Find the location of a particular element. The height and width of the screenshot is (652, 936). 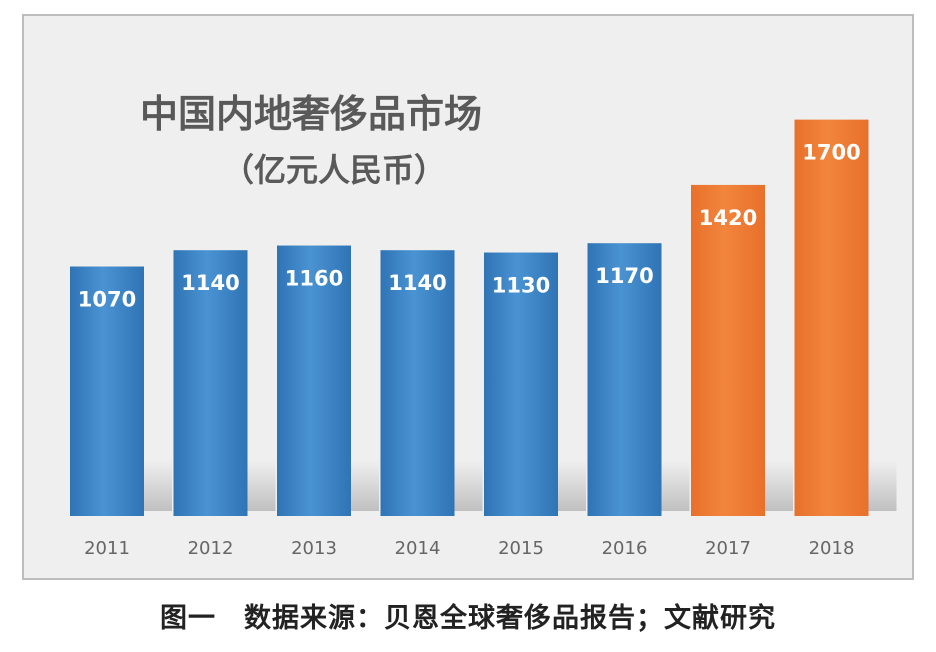

x-tick-2017: 2017 is located at coordinates (728, 548).